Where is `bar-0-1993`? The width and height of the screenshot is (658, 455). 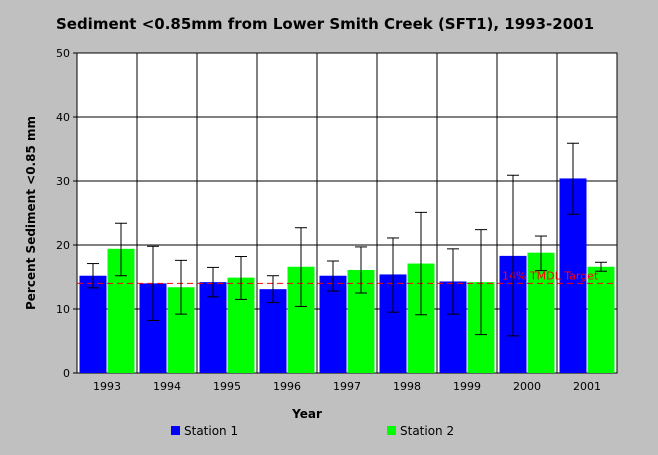
bar-0-1993 is located at coordinates (93, 324).